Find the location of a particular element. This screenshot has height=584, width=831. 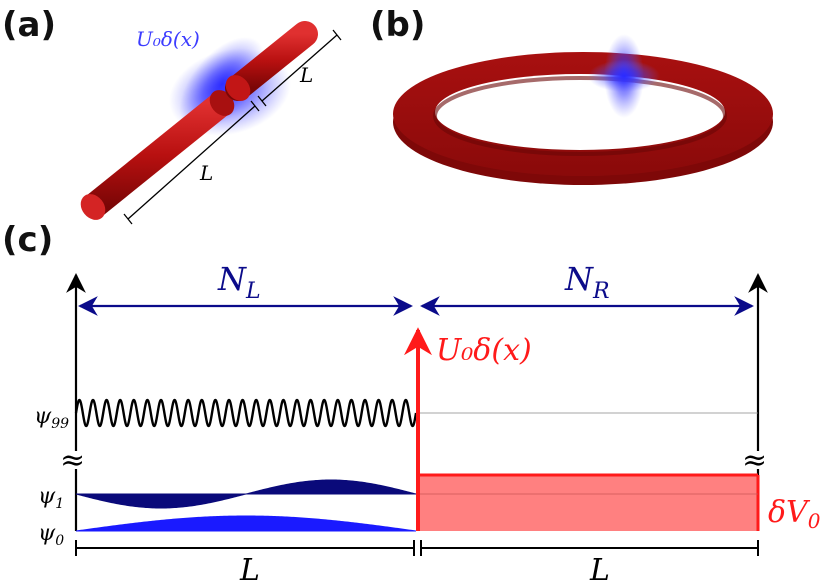

barrier-label: U₀δ(x) is located at coordinates (484, 350).